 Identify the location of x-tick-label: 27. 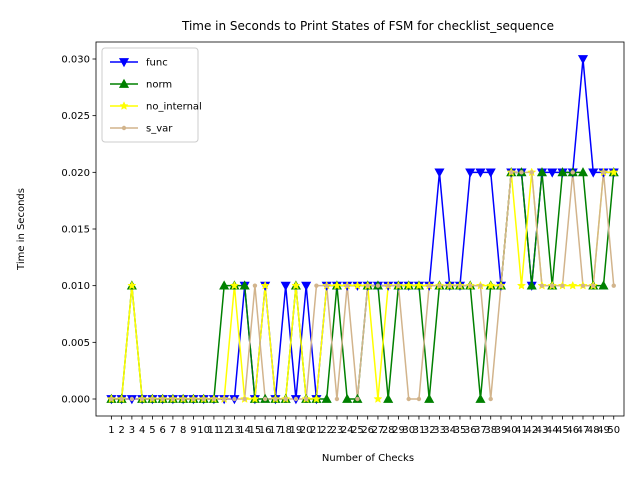
(378, 430).